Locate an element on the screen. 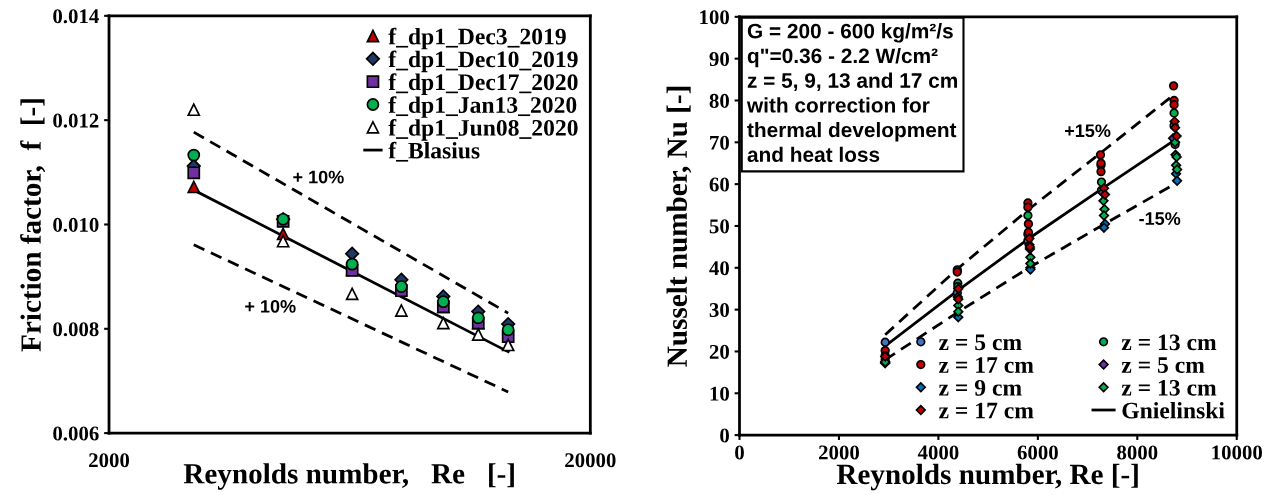 This screenshot has width=1275, height=495. legend-label: f_dp1_Jun08_2020 is located at coordinates (483, 129).